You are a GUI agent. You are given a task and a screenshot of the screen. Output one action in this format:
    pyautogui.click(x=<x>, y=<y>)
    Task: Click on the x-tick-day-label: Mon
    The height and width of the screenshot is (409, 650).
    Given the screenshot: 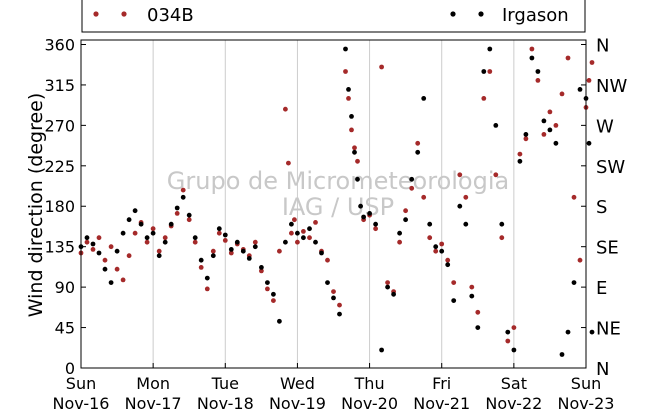 What is the action you would take?
    pyautogui.click(x=153, y=383)
    